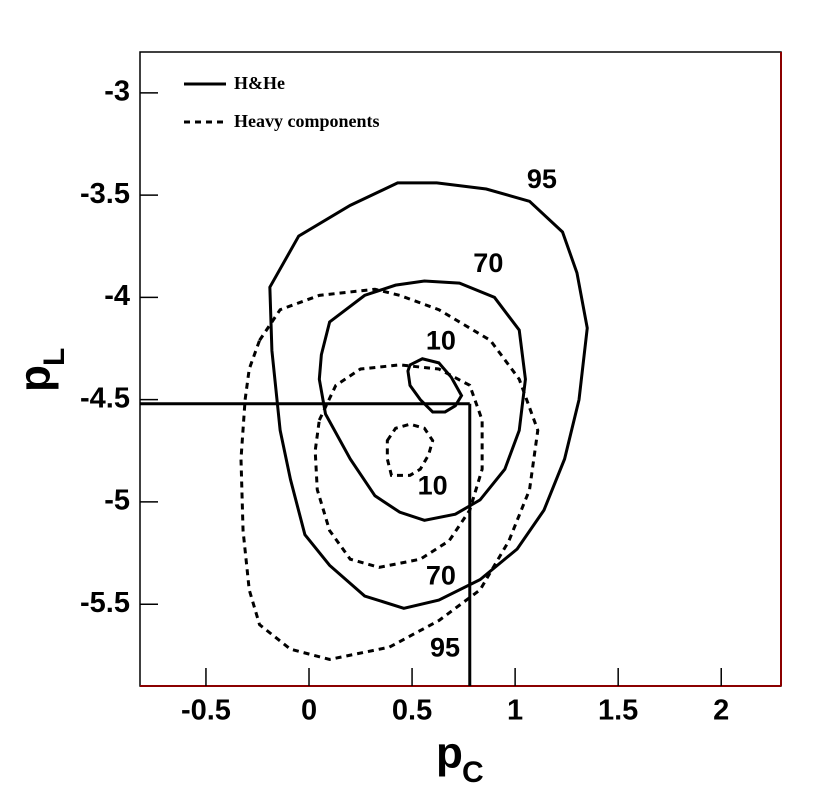 This screenshot has height=811, width=830. Describe the element at coordinates (105, 603) in the screenshot. I see `y-tick-label: -5.5` at that location.